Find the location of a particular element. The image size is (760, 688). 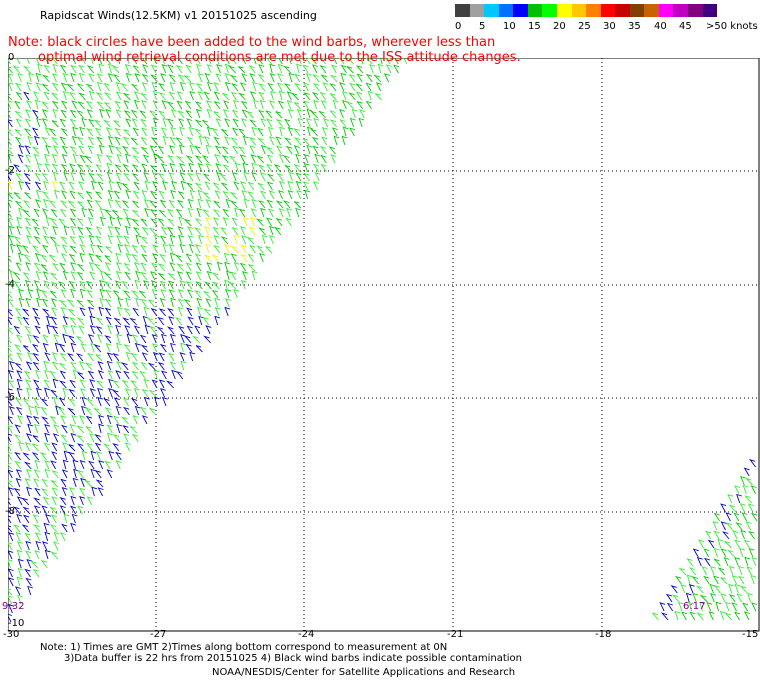

colorbar-swatch is located at coordinates (608, 10).